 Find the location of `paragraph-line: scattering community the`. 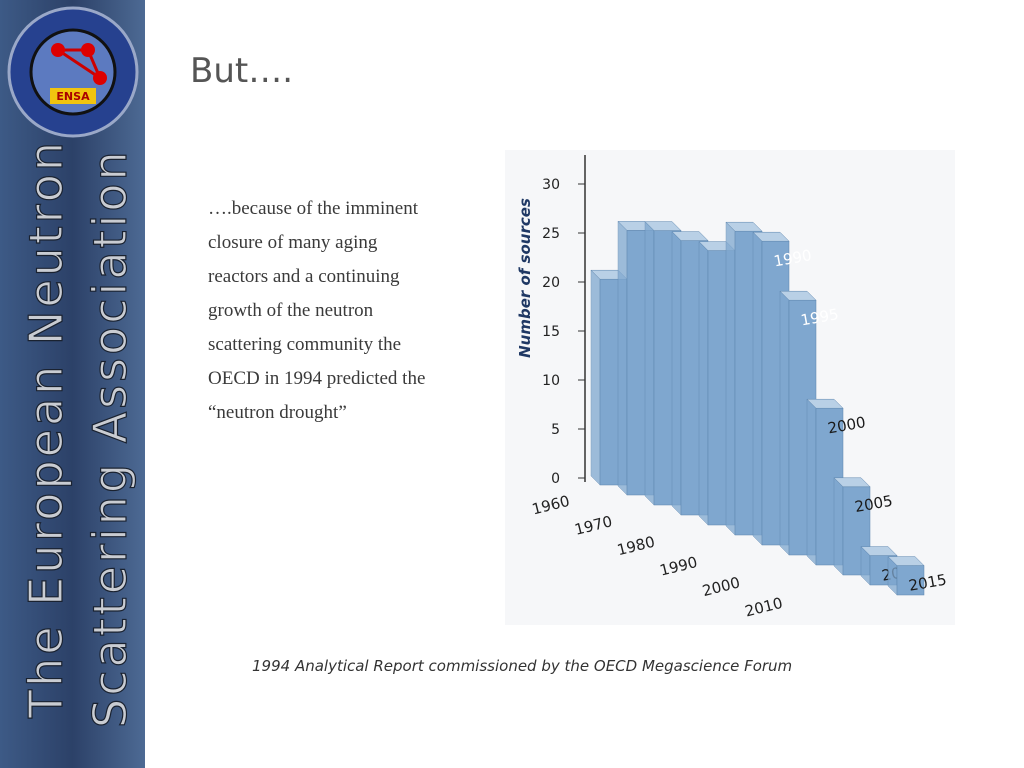

paragraph-line: scattering community the is located at coordinates (304, 344).